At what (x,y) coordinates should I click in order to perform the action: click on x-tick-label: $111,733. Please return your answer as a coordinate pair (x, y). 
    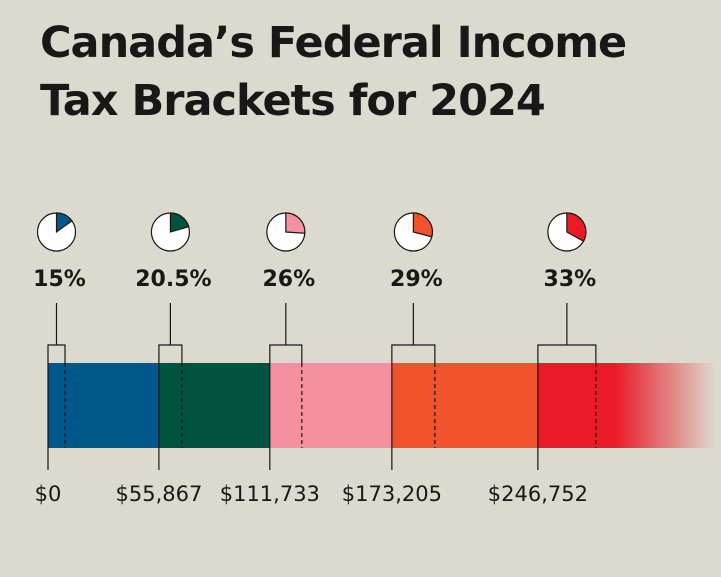
    Looking at the image, I should click on (270, 494).